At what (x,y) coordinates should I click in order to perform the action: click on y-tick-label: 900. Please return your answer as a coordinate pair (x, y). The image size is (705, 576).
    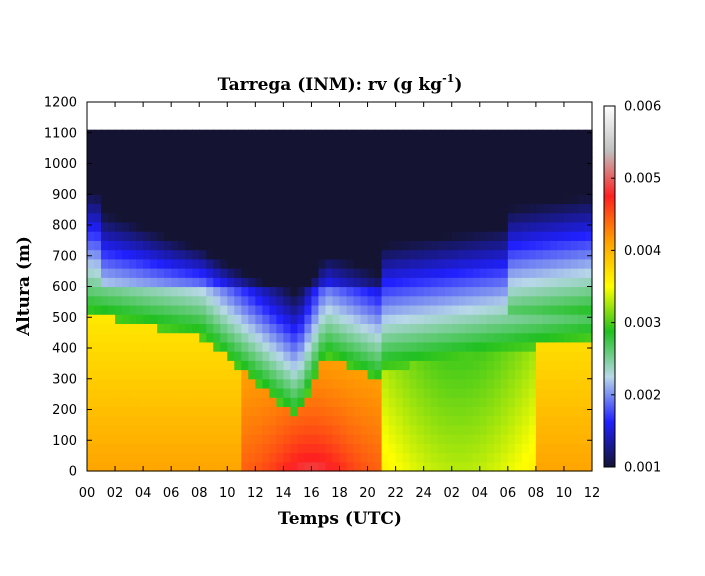
    Looking at the image, I should click on (64, 195).